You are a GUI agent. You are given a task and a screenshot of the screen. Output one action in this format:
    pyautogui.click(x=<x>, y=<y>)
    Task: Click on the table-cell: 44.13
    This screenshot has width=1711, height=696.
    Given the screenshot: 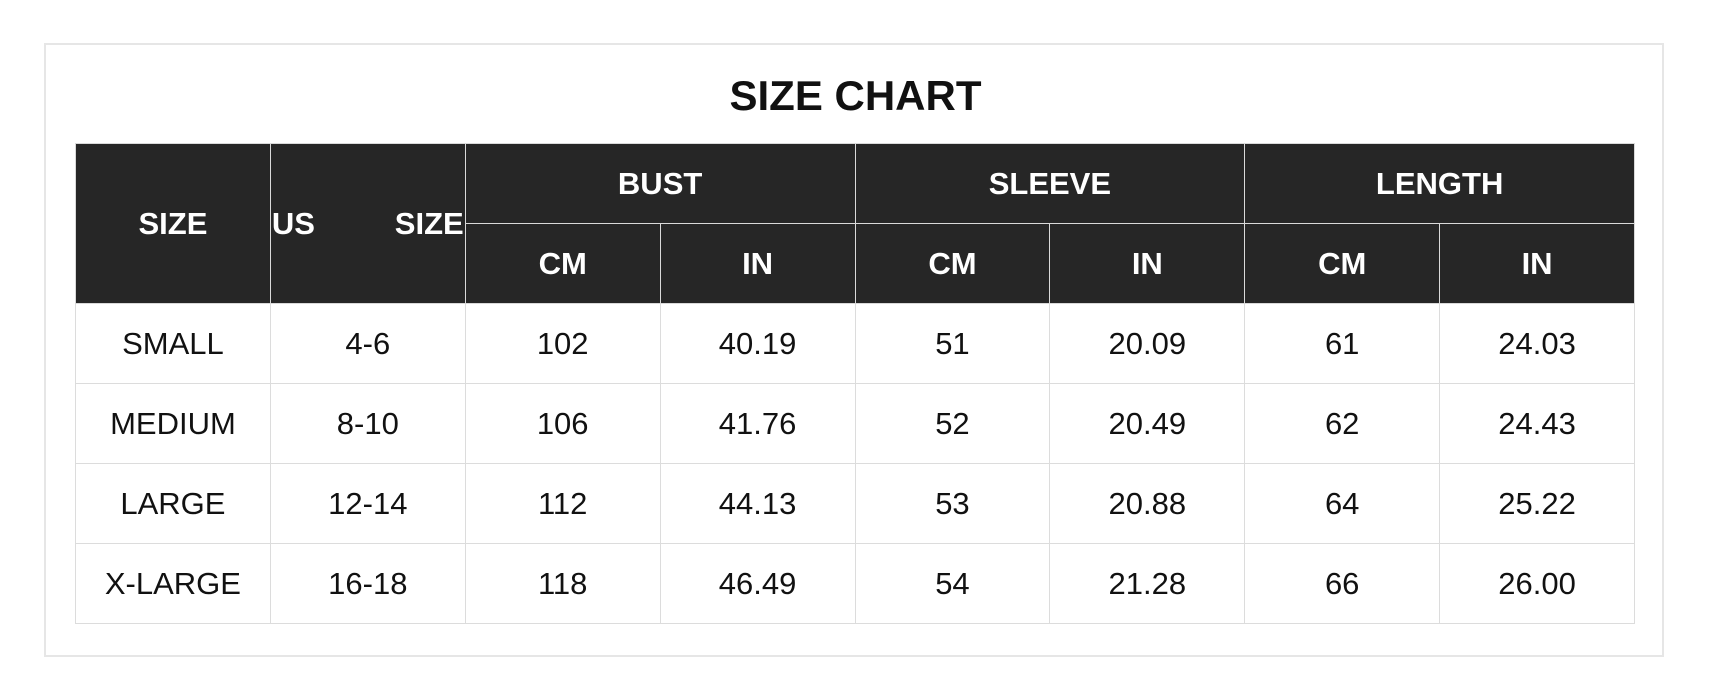 What is the action you would take?
    pyautogui.click(x=757, y=503)
    